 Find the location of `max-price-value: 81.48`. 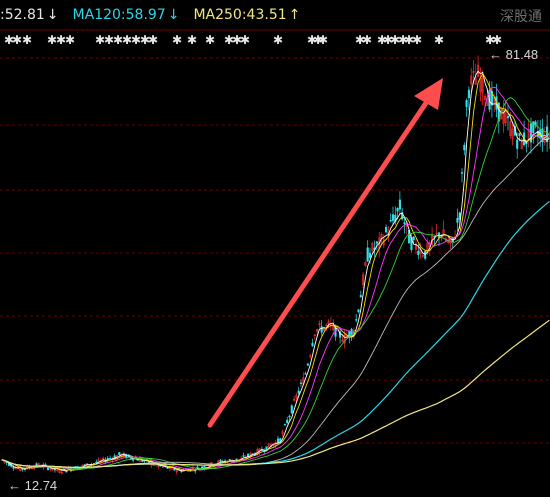

max-price-value: 81.48 is located at coordinates (522, 54).